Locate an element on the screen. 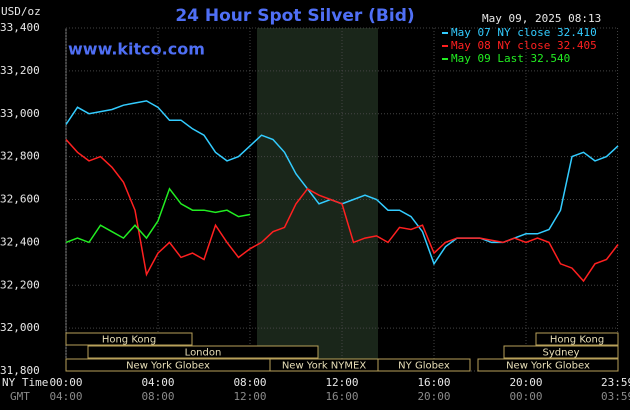  gmt-tick-label: 04:00 is located at coordinates (65, 396).